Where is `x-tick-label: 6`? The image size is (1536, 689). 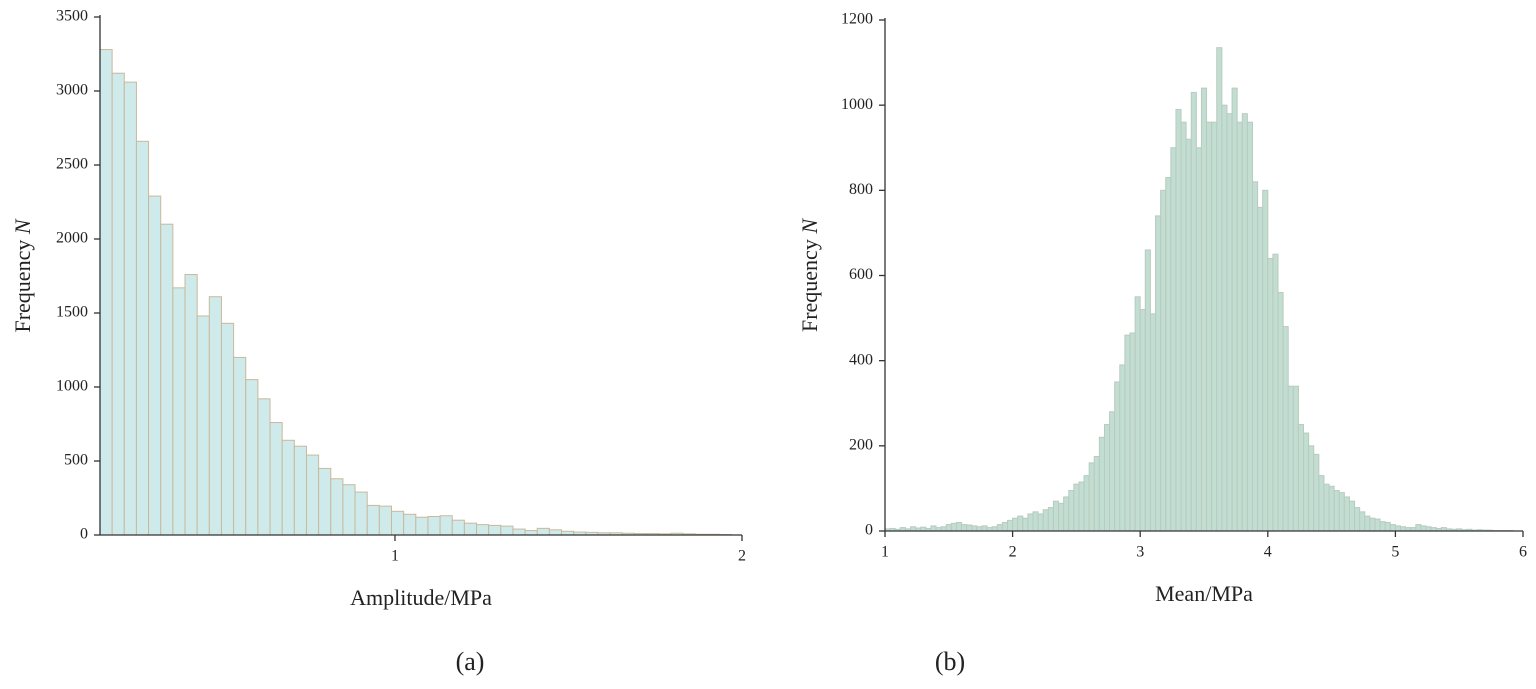 x-tick-label: 6 is located at coordinates (1523, 552).